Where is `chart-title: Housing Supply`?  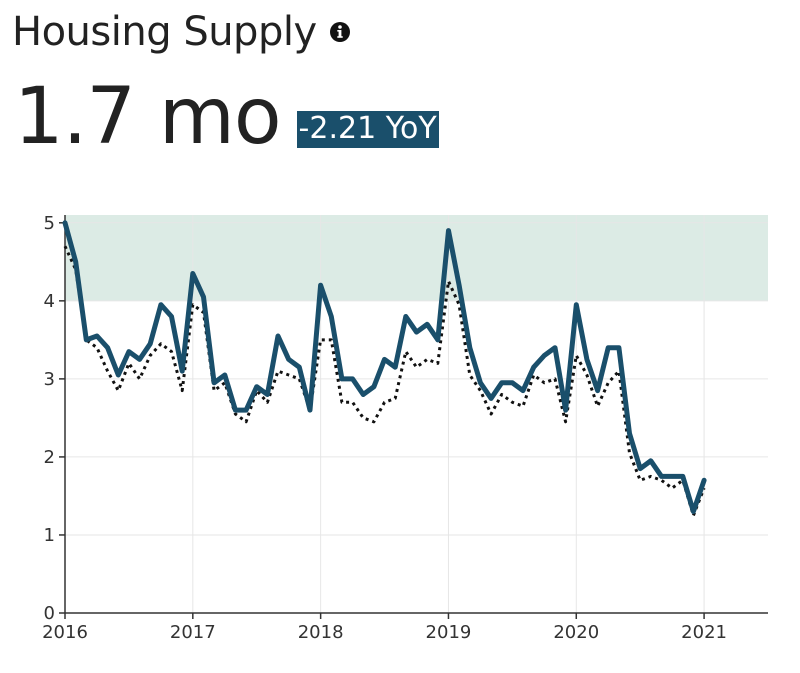
chart-title: Housing Supply is located at coordinates (164, 32).